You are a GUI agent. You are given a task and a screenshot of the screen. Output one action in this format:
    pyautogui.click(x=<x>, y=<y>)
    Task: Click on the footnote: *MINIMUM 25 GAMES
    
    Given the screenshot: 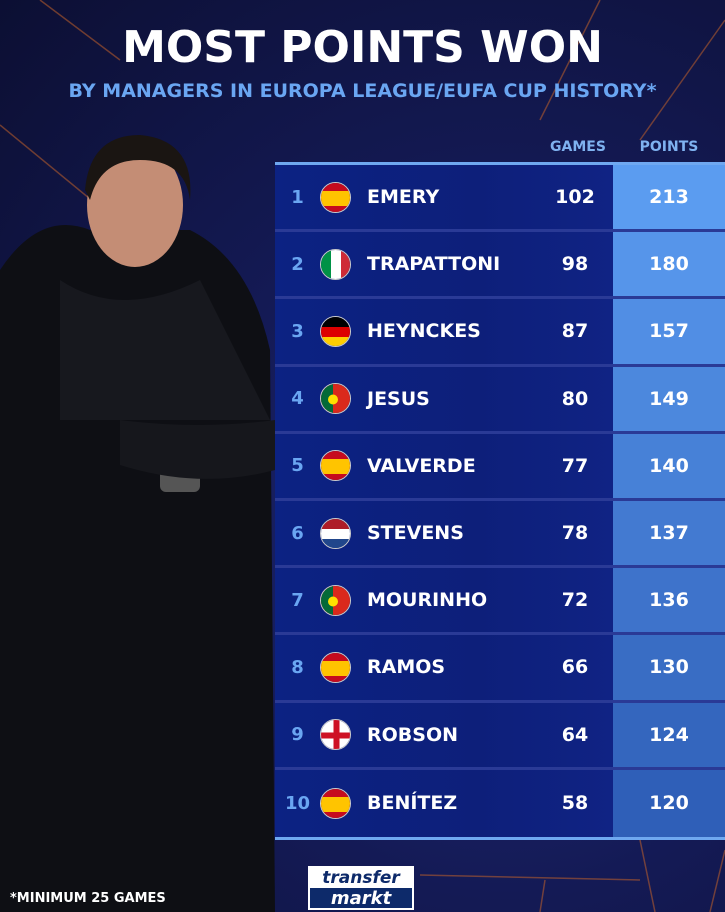 What is the action you would take?
    pyautogui.click(x=88, y=898)
    